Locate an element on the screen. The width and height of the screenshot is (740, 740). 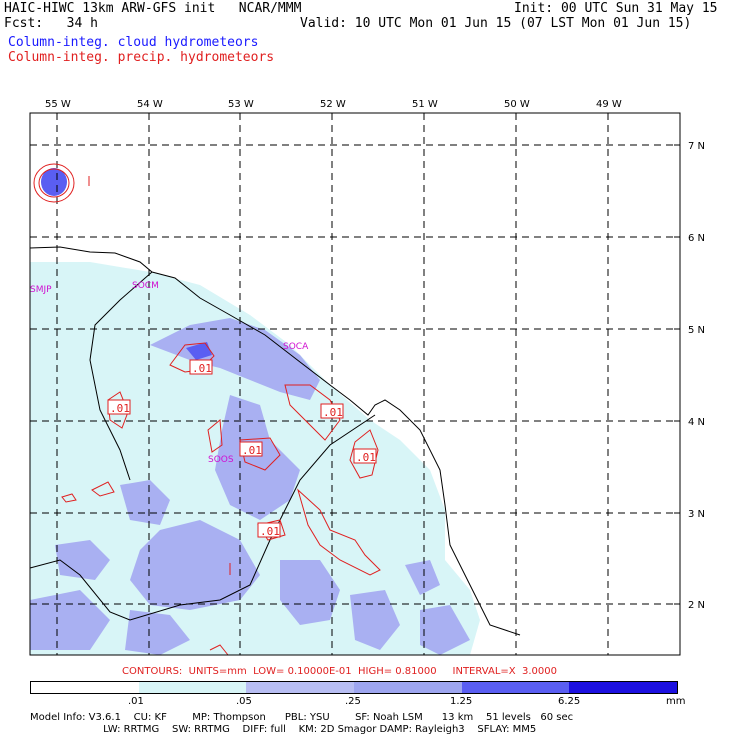
lat-label: 7 N is located at coordinates (696, 146).